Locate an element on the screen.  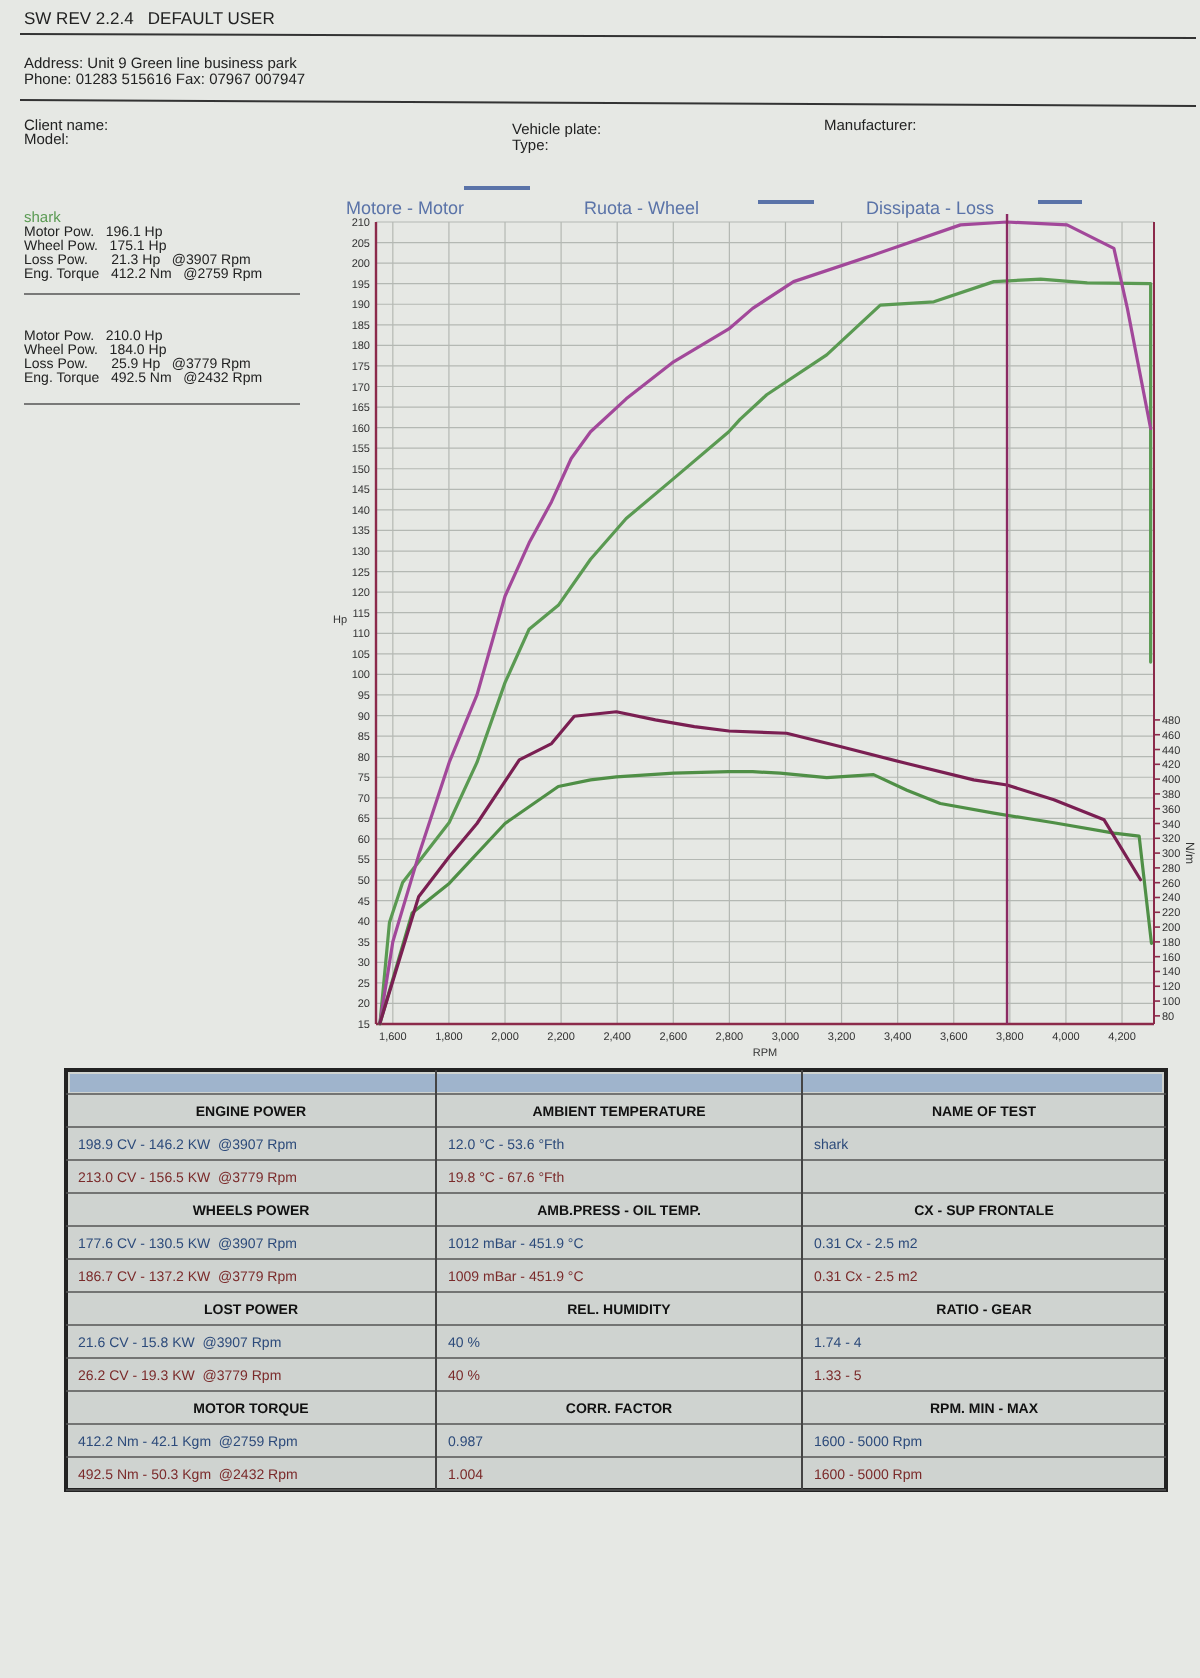
text: SW REV 2.2.4 DEFAULT USER is located at coordinates (149, 18).